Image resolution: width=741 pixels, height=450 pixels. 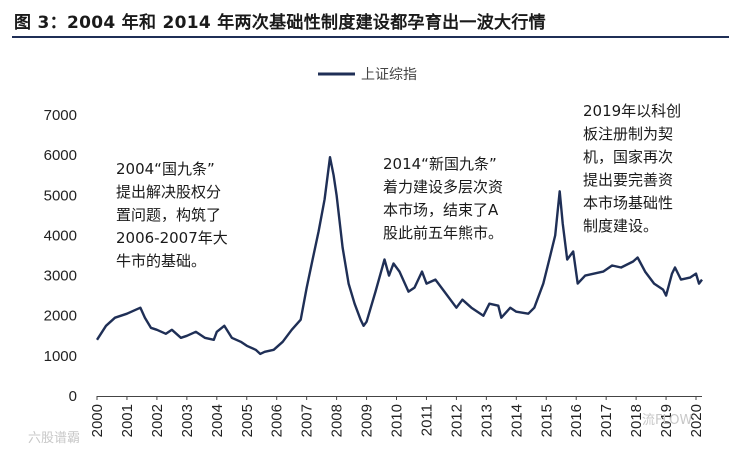 What do you see at coordinates (576, 420) in the screenshot?
I see `x-tick-label: 2016` at bounding box center [576, 420].